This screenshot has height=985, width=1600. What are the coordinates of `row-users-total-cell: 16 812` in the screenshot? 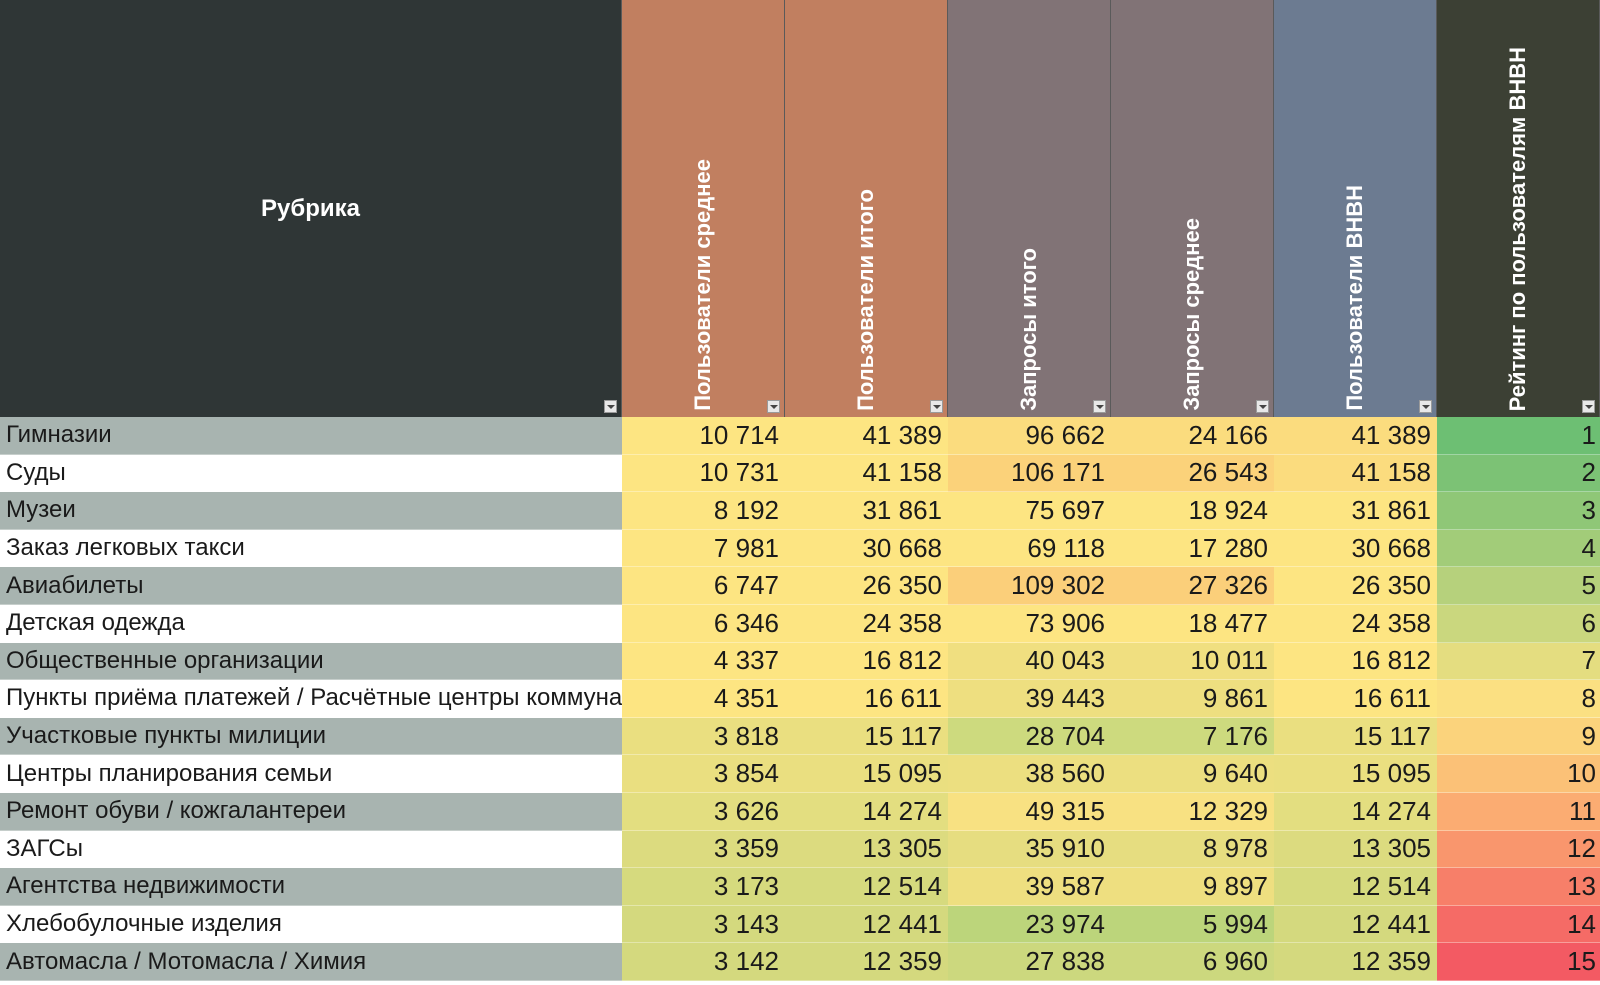 It's located at (866, 661).